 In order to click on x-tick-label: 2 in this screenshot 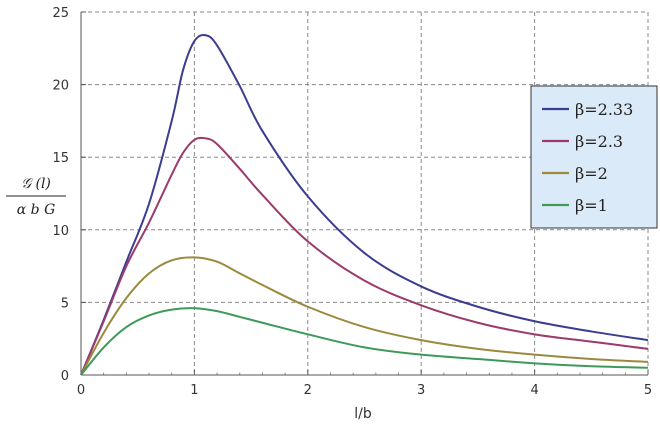, I will do `click(308, 390)`.